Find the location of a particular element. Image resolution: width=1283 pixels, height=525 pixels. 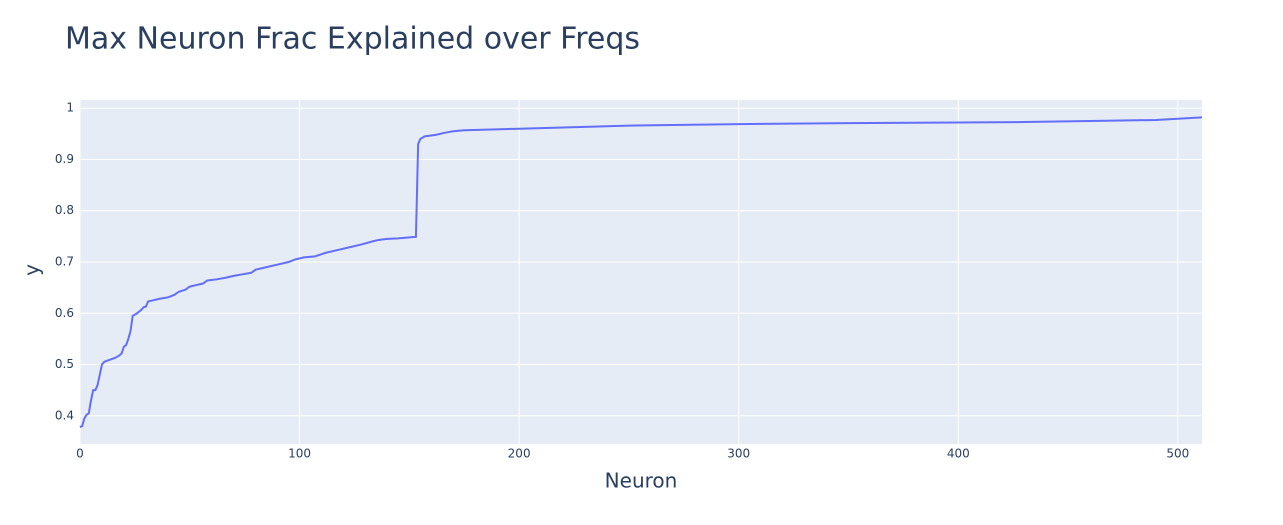

y-tick-label: 0.6 is located at coordinates (64, 313).